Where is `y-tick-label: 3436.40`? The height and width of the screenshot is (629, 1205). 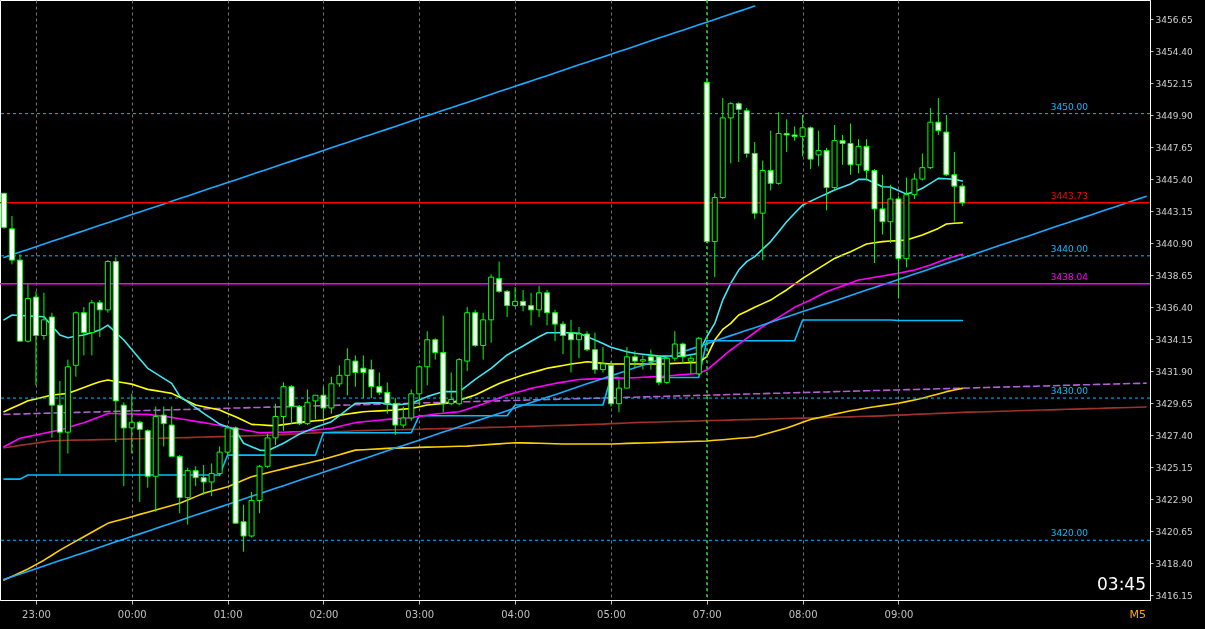 y-tick-label: 3436.40 is located at coordinates (1174, 307).